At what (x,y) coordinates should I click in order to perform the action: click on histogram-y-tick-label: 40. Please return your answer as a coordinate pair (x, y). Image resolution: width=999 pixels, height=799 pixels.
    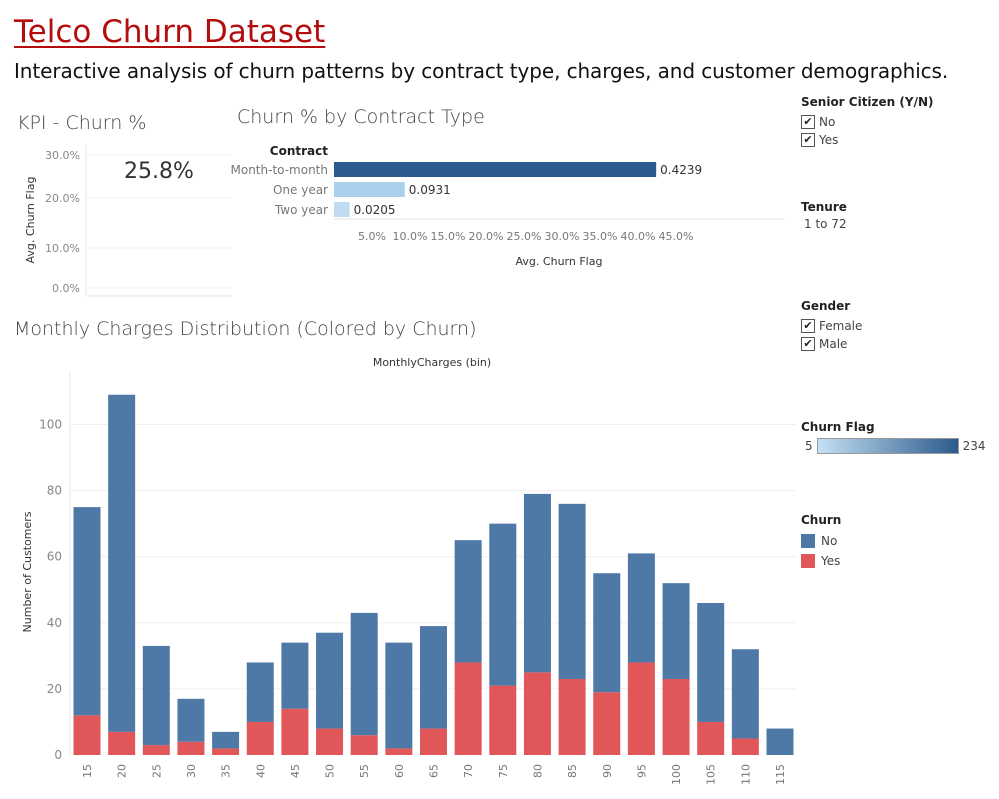
    Looking at the image, I should click on (54, 623).